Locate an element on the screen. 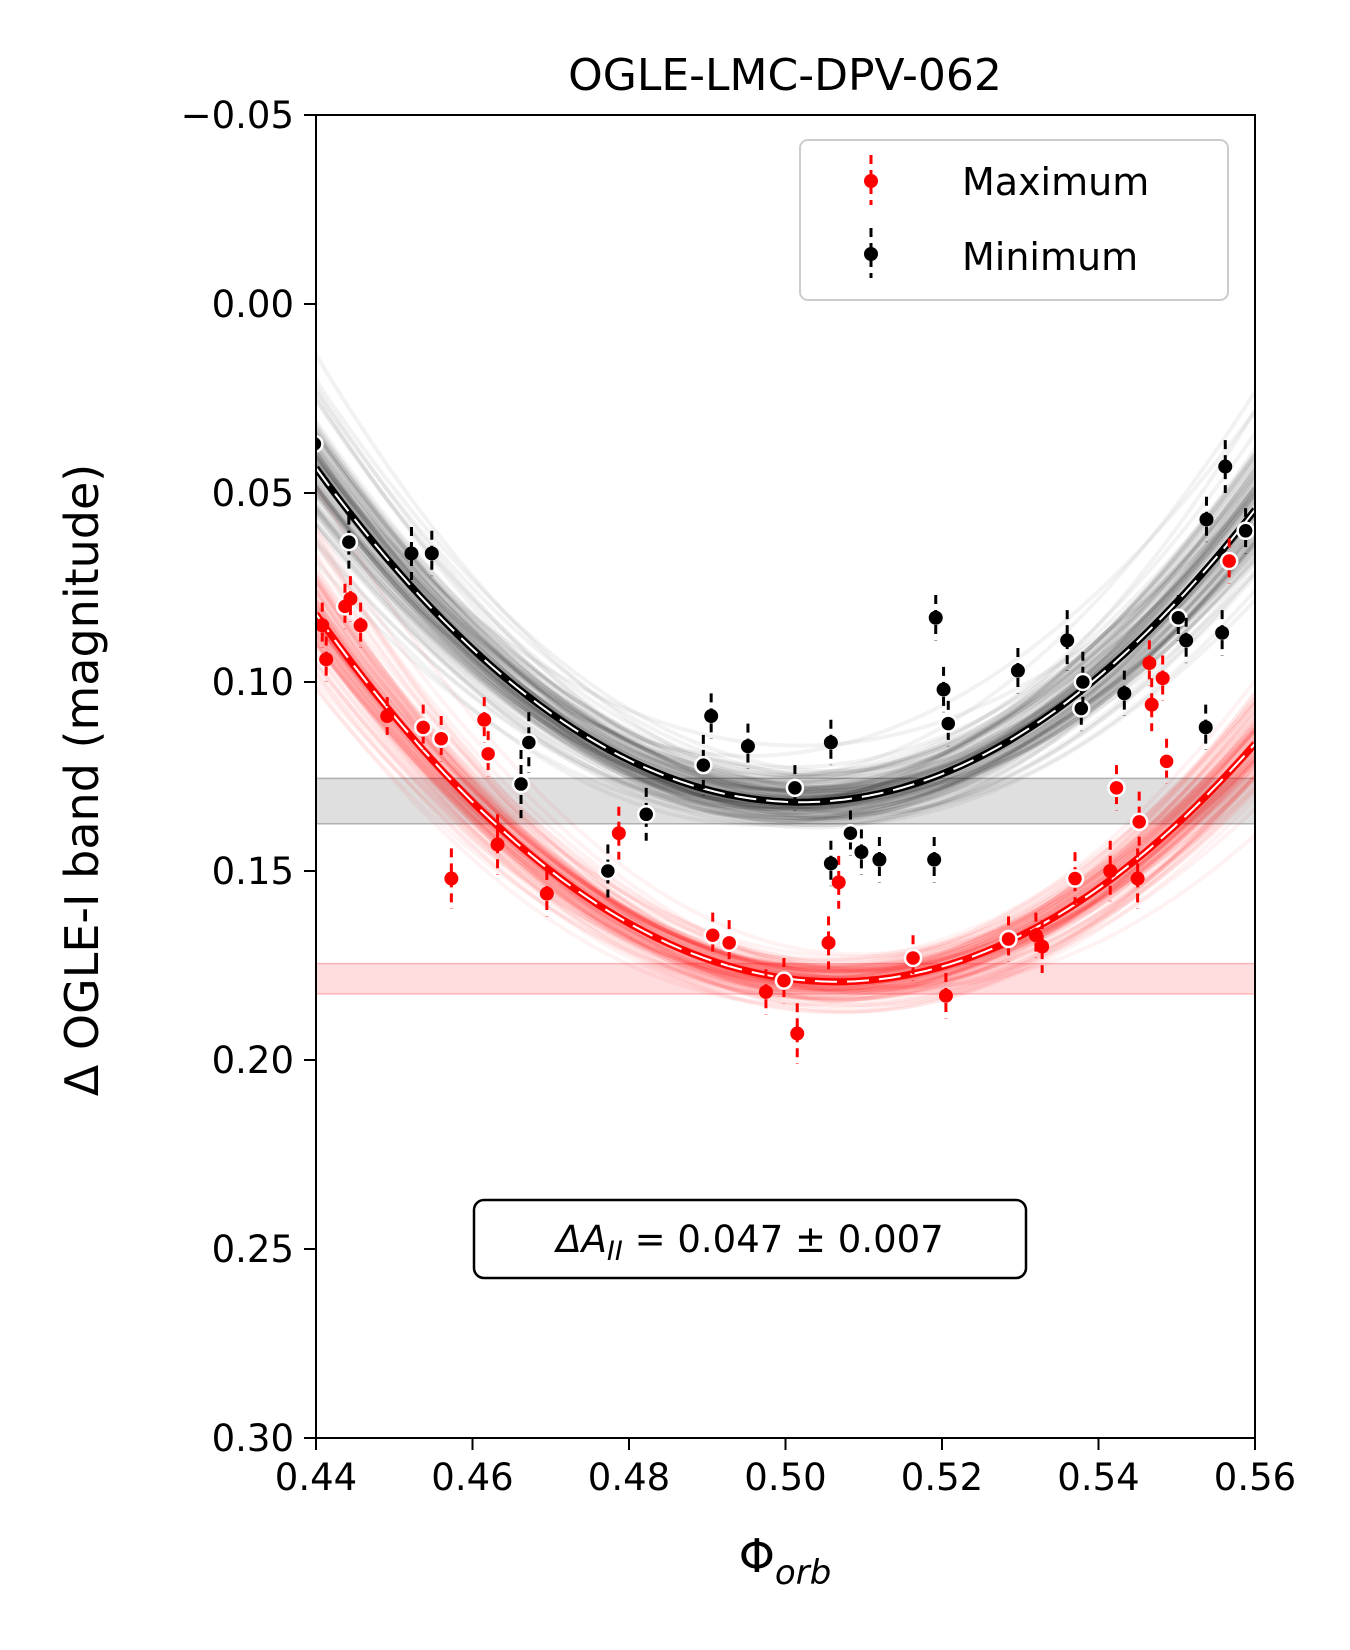 This screenshot has height=1650, width=1350. y-tick-label: 0.30 is located at coordinates (253, 1438).